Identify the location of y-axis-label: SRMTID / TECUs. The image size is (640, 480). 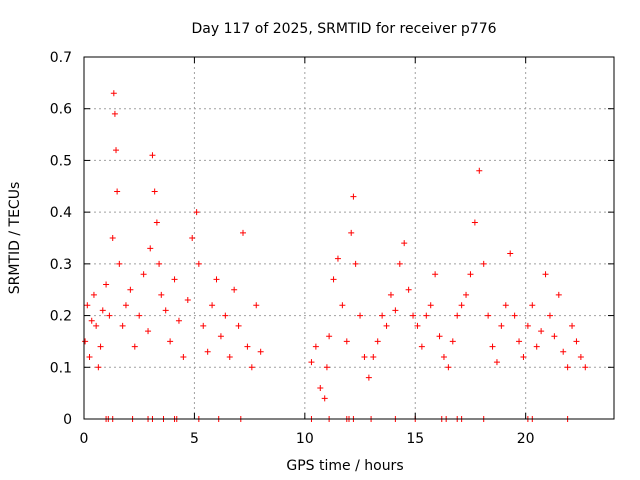
(15, 238).